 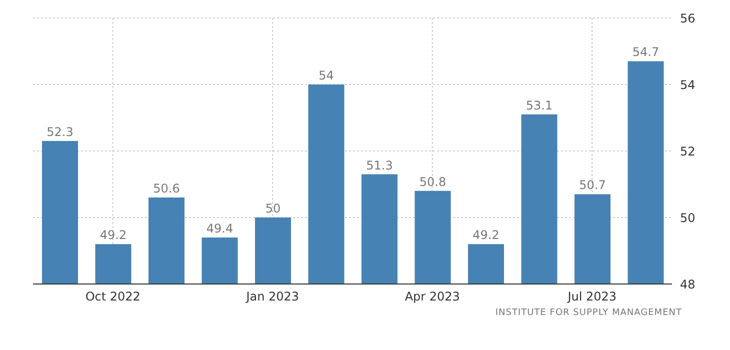 What do you see at coordinates (688, 284) in the screenshot?
I see `y-tick-label: 48` at bounding box center [688, 284].